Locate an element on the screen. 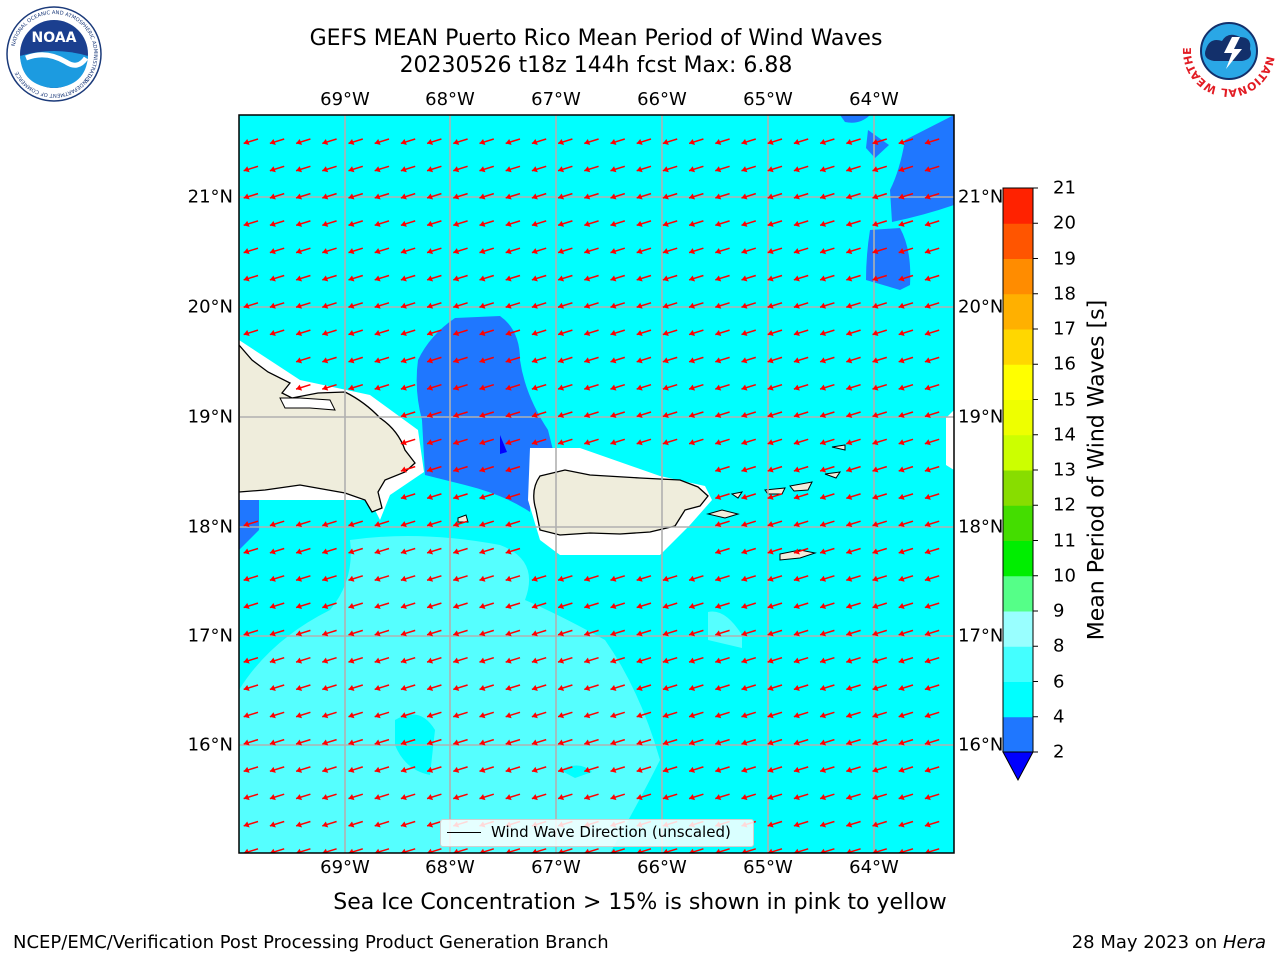 The height and width of the screenshot is (960, 1280). colorbar-tick-label: 12 is located at coordinates (1064, 505).